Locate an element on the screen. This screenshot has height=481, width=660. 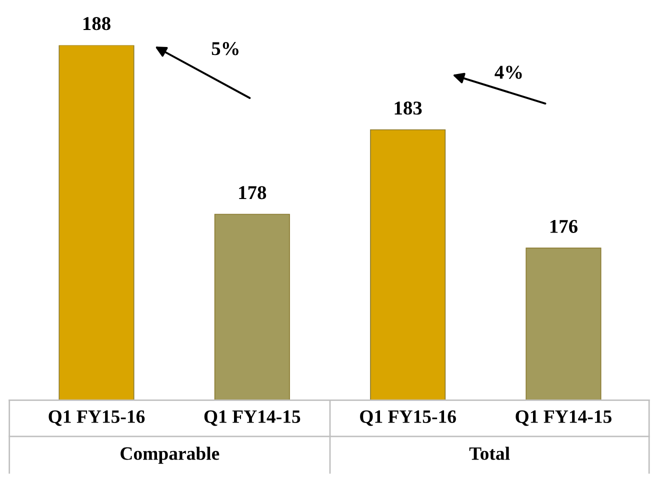
data-label: 188 is located at coordinates (96, 23).